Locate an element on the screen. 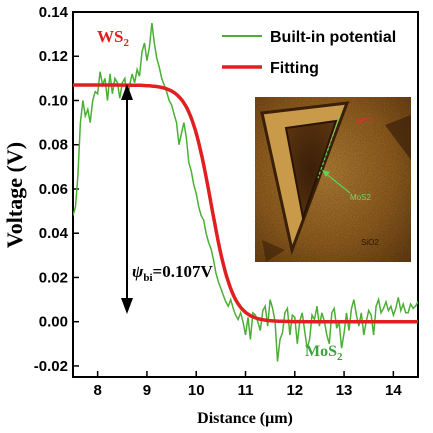  inset-mos2-label: MoS2 is located at coordinates (360, 197).